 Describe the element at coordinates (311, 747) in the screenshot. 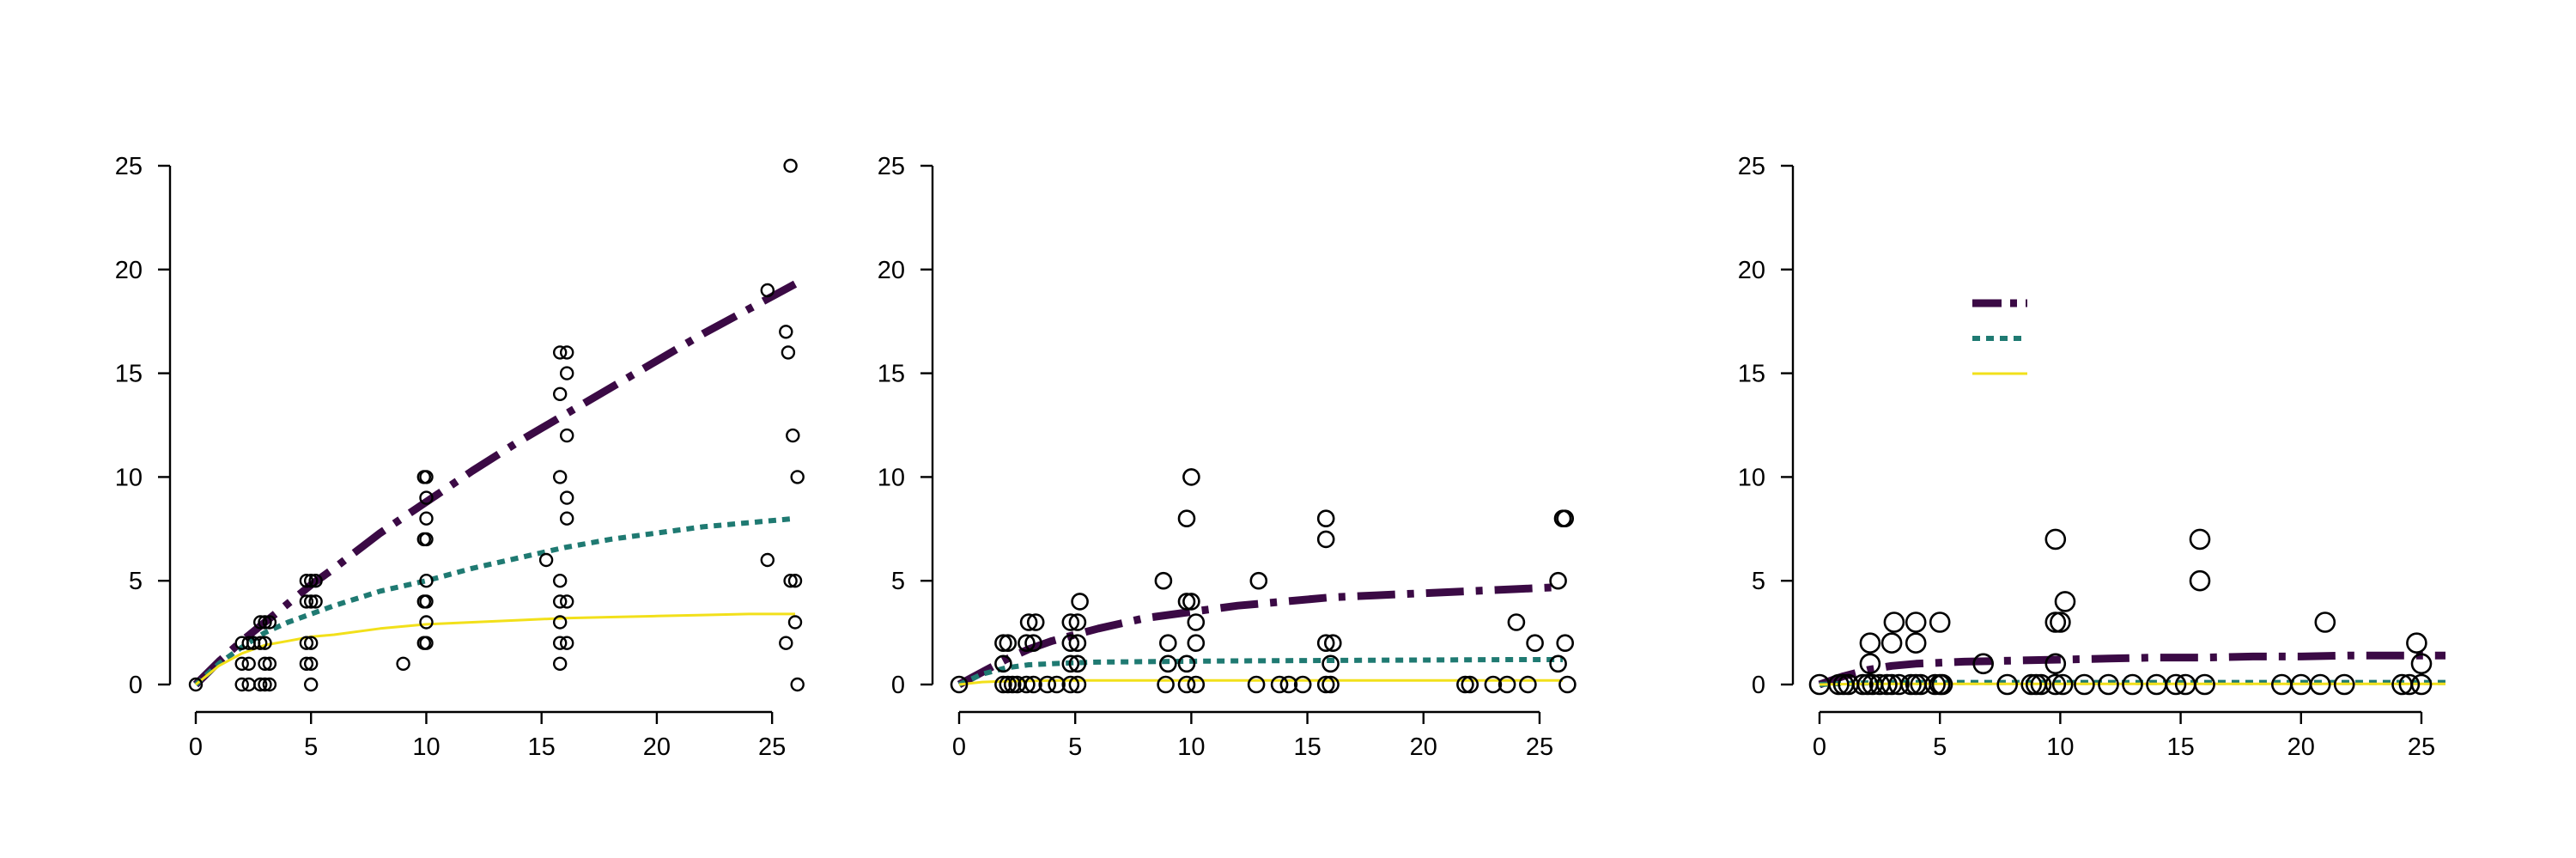

I see `x-tick-label: 5` at that location.